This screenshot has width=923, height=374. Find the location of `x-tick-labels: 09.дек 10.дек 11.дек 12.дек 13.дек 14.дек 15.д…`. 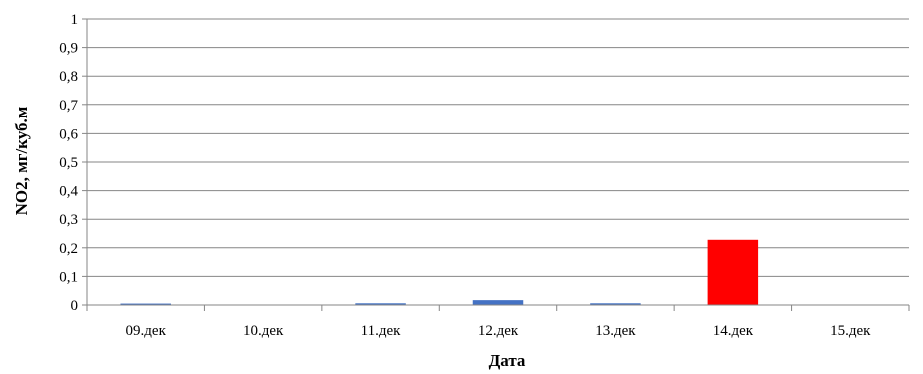

x-tick-labels: 09.дек 10.дек 11.дек 12.дек 13.дек 14.дек 15.д… is located at coordinates (499, 331).